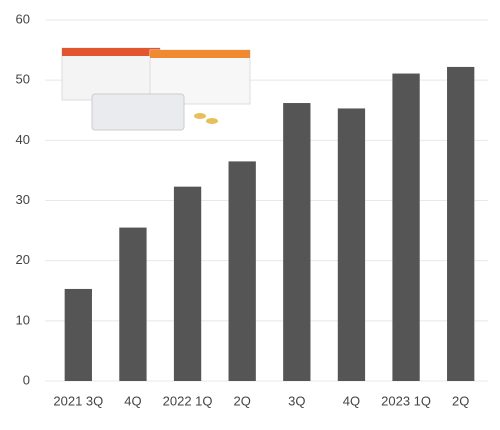 The image size is (500, 430). Describe the element at coordinates (296, 400) in the screenshot. I see `x-tick-label: 3Q` at that location.